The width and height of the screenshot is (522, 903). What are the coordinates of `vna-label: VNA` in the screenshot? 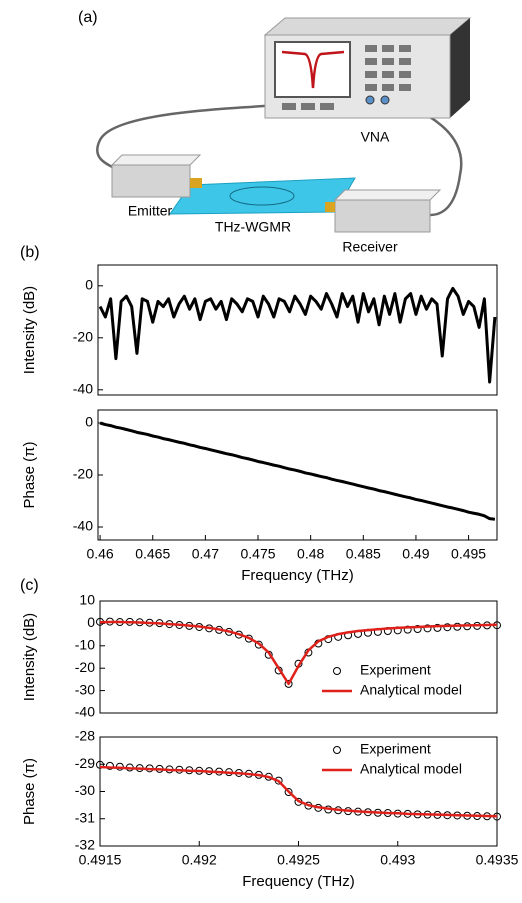 It's located at (375, 137).